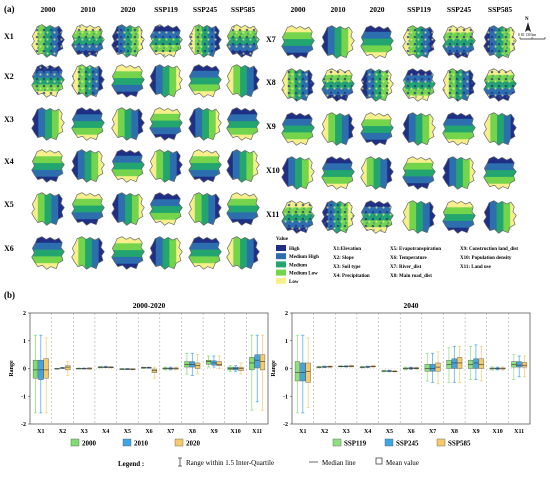  What do you see at coordinates (128, 9) in the screenshot?
I see `column-header-left-2: 2020` at bounding box center [128, 9].